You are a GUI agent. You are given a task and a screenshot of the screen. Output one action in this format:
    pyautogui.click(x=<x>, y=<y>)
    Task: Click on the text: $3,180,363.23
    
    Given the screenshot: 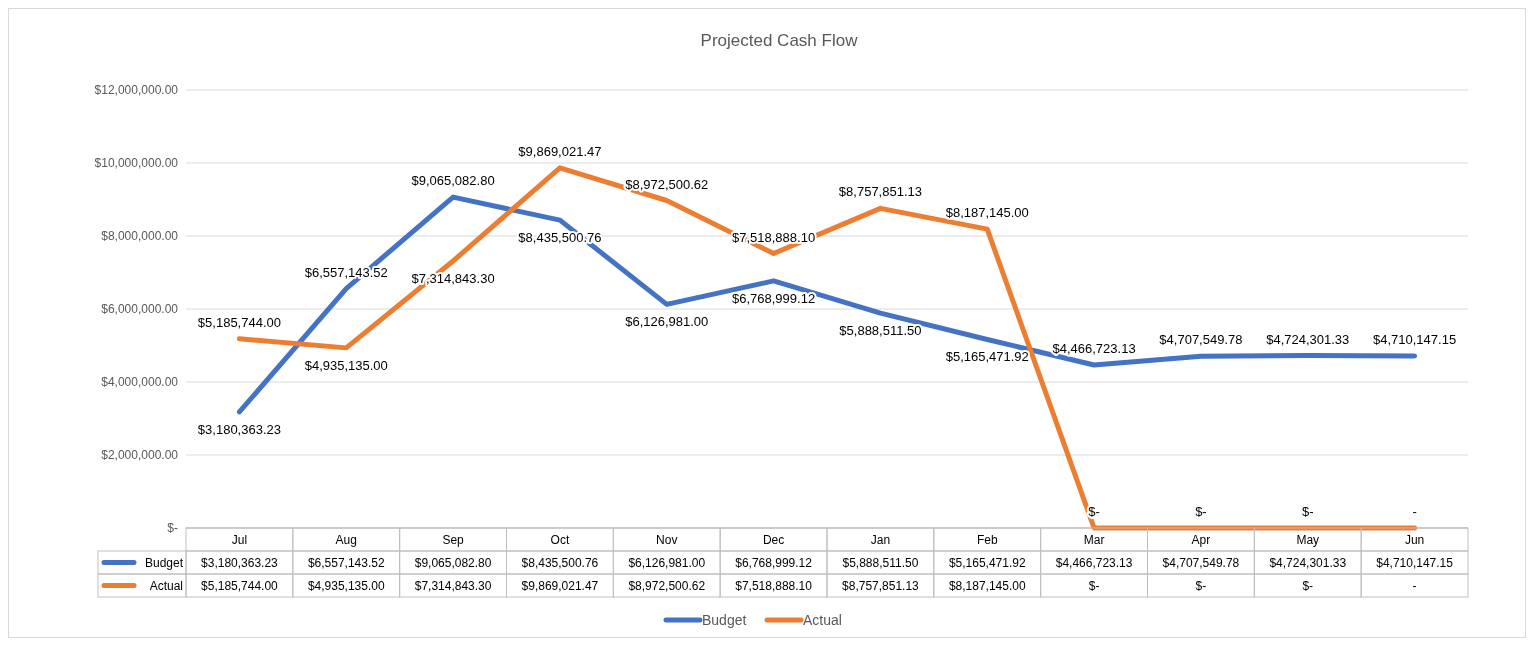 What is the action you would take?
    pyautogui.click(x=239, y=429)
    